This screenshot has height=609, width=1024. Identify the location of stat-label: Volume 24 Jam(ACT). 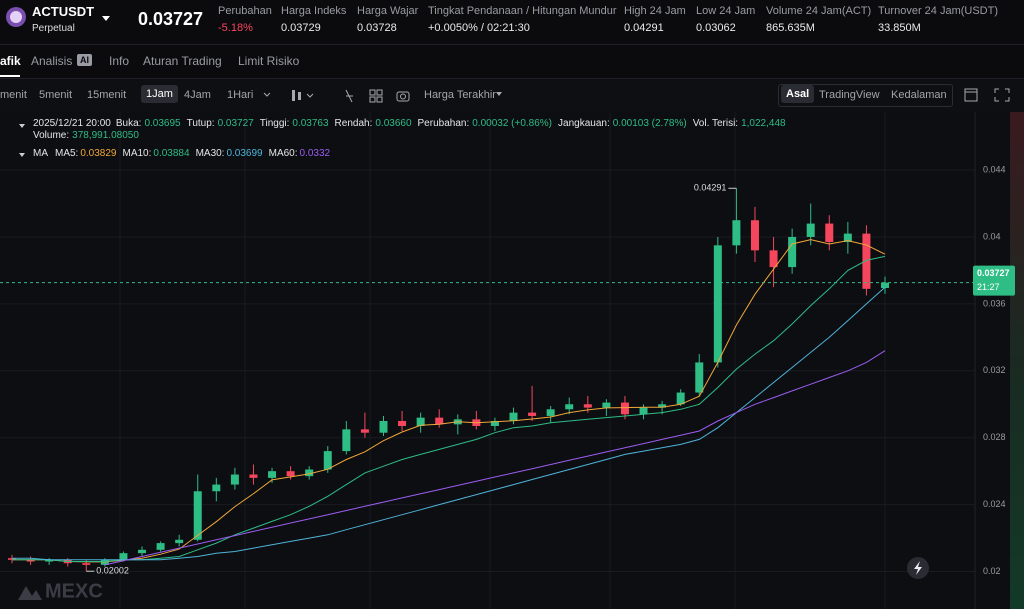
(819, 11).